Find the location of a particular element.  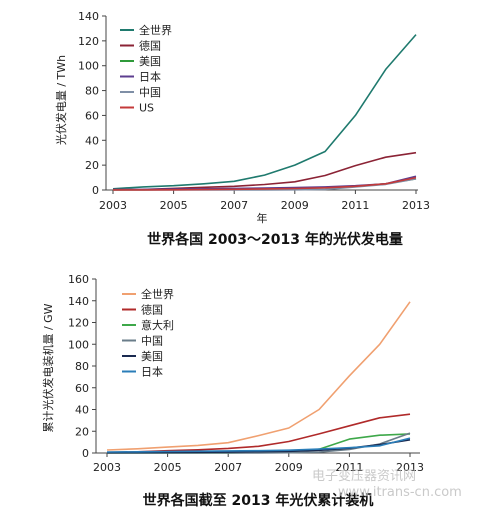

y-tick-label: 160 is located at coordinates (78, 279).